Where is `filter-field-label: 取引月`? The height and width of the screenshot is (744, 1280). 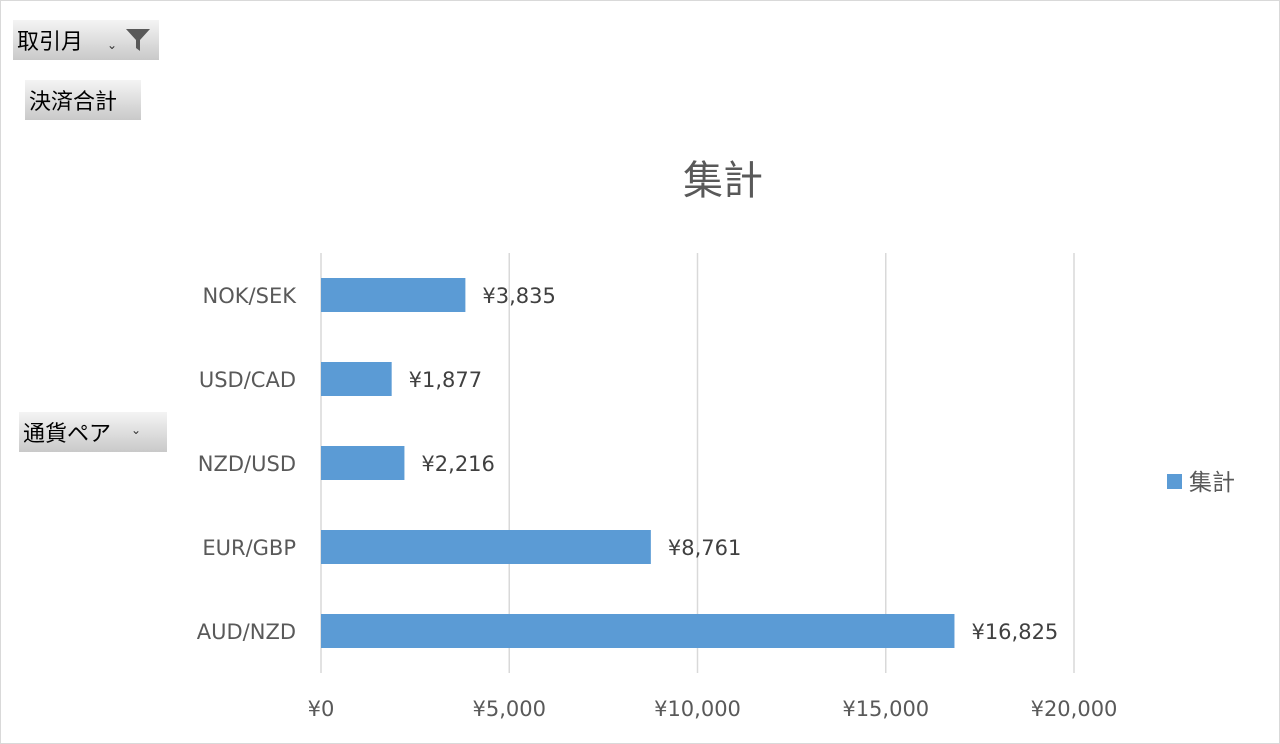 filter-field-label: 取引月 is located at coordinates (50, 42).